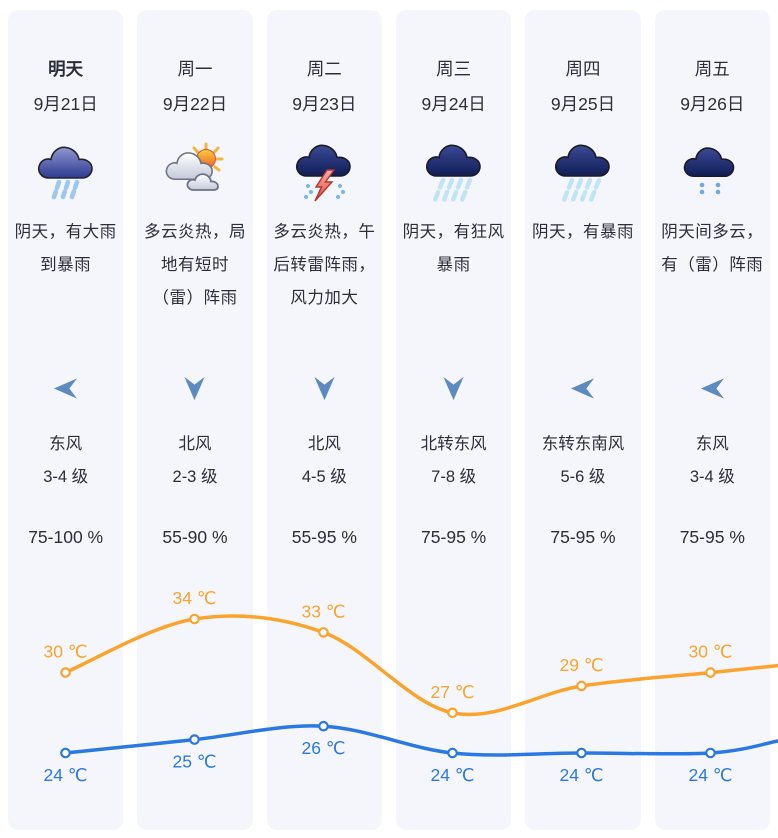 The image size is (778, 838). I want to click on weather-description: 多云炎热，午后转雷阵雨，风力加大, so click(324, 265).